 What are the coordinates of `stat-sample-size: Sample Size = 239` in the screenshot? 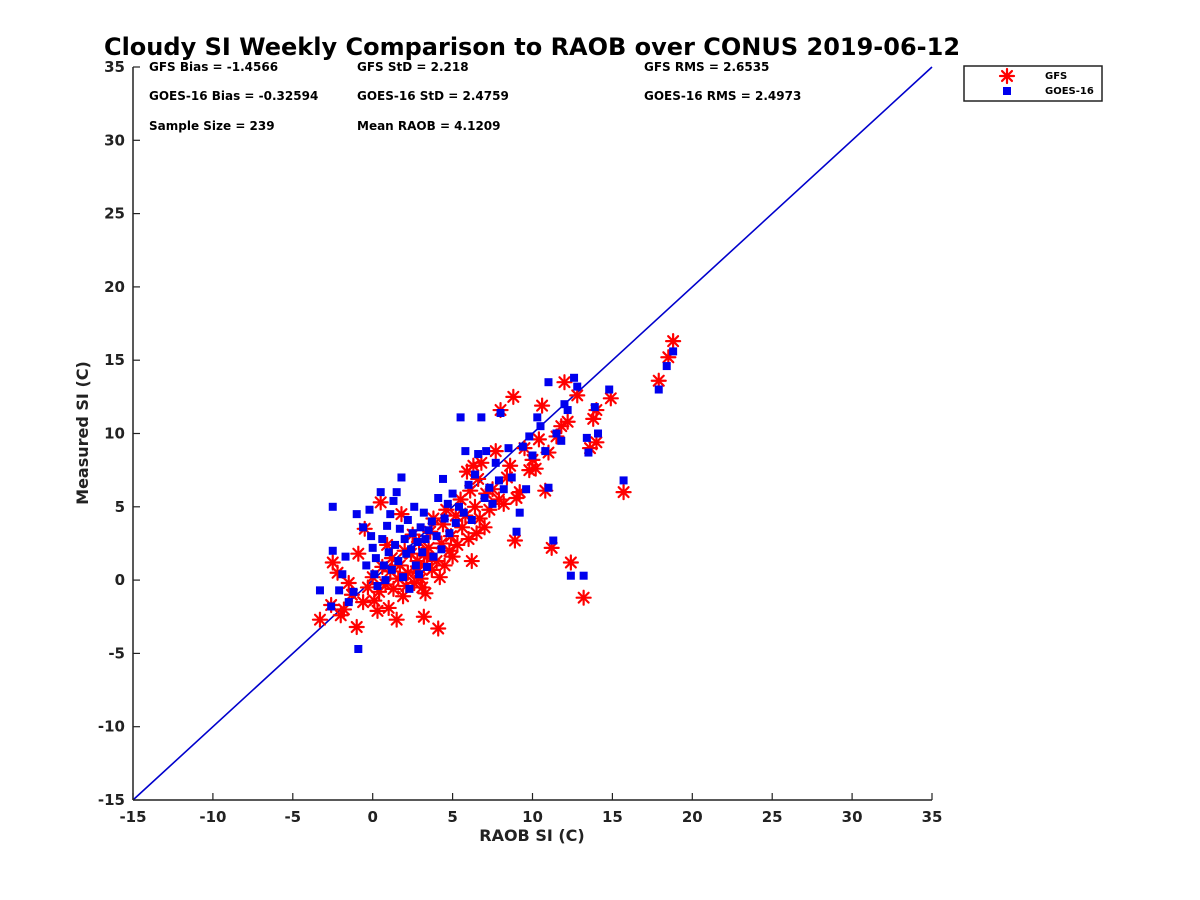 It's located at (212, 126).